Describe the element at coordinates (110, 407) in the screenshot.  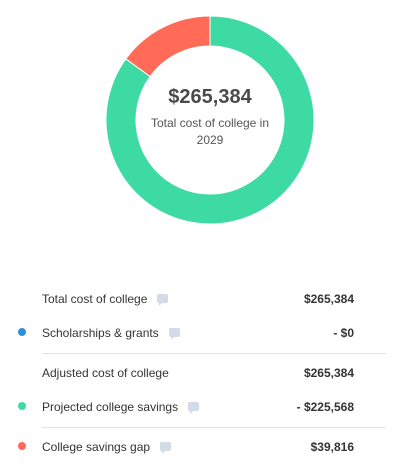
I see `row-label: Projected college savings` at that location.